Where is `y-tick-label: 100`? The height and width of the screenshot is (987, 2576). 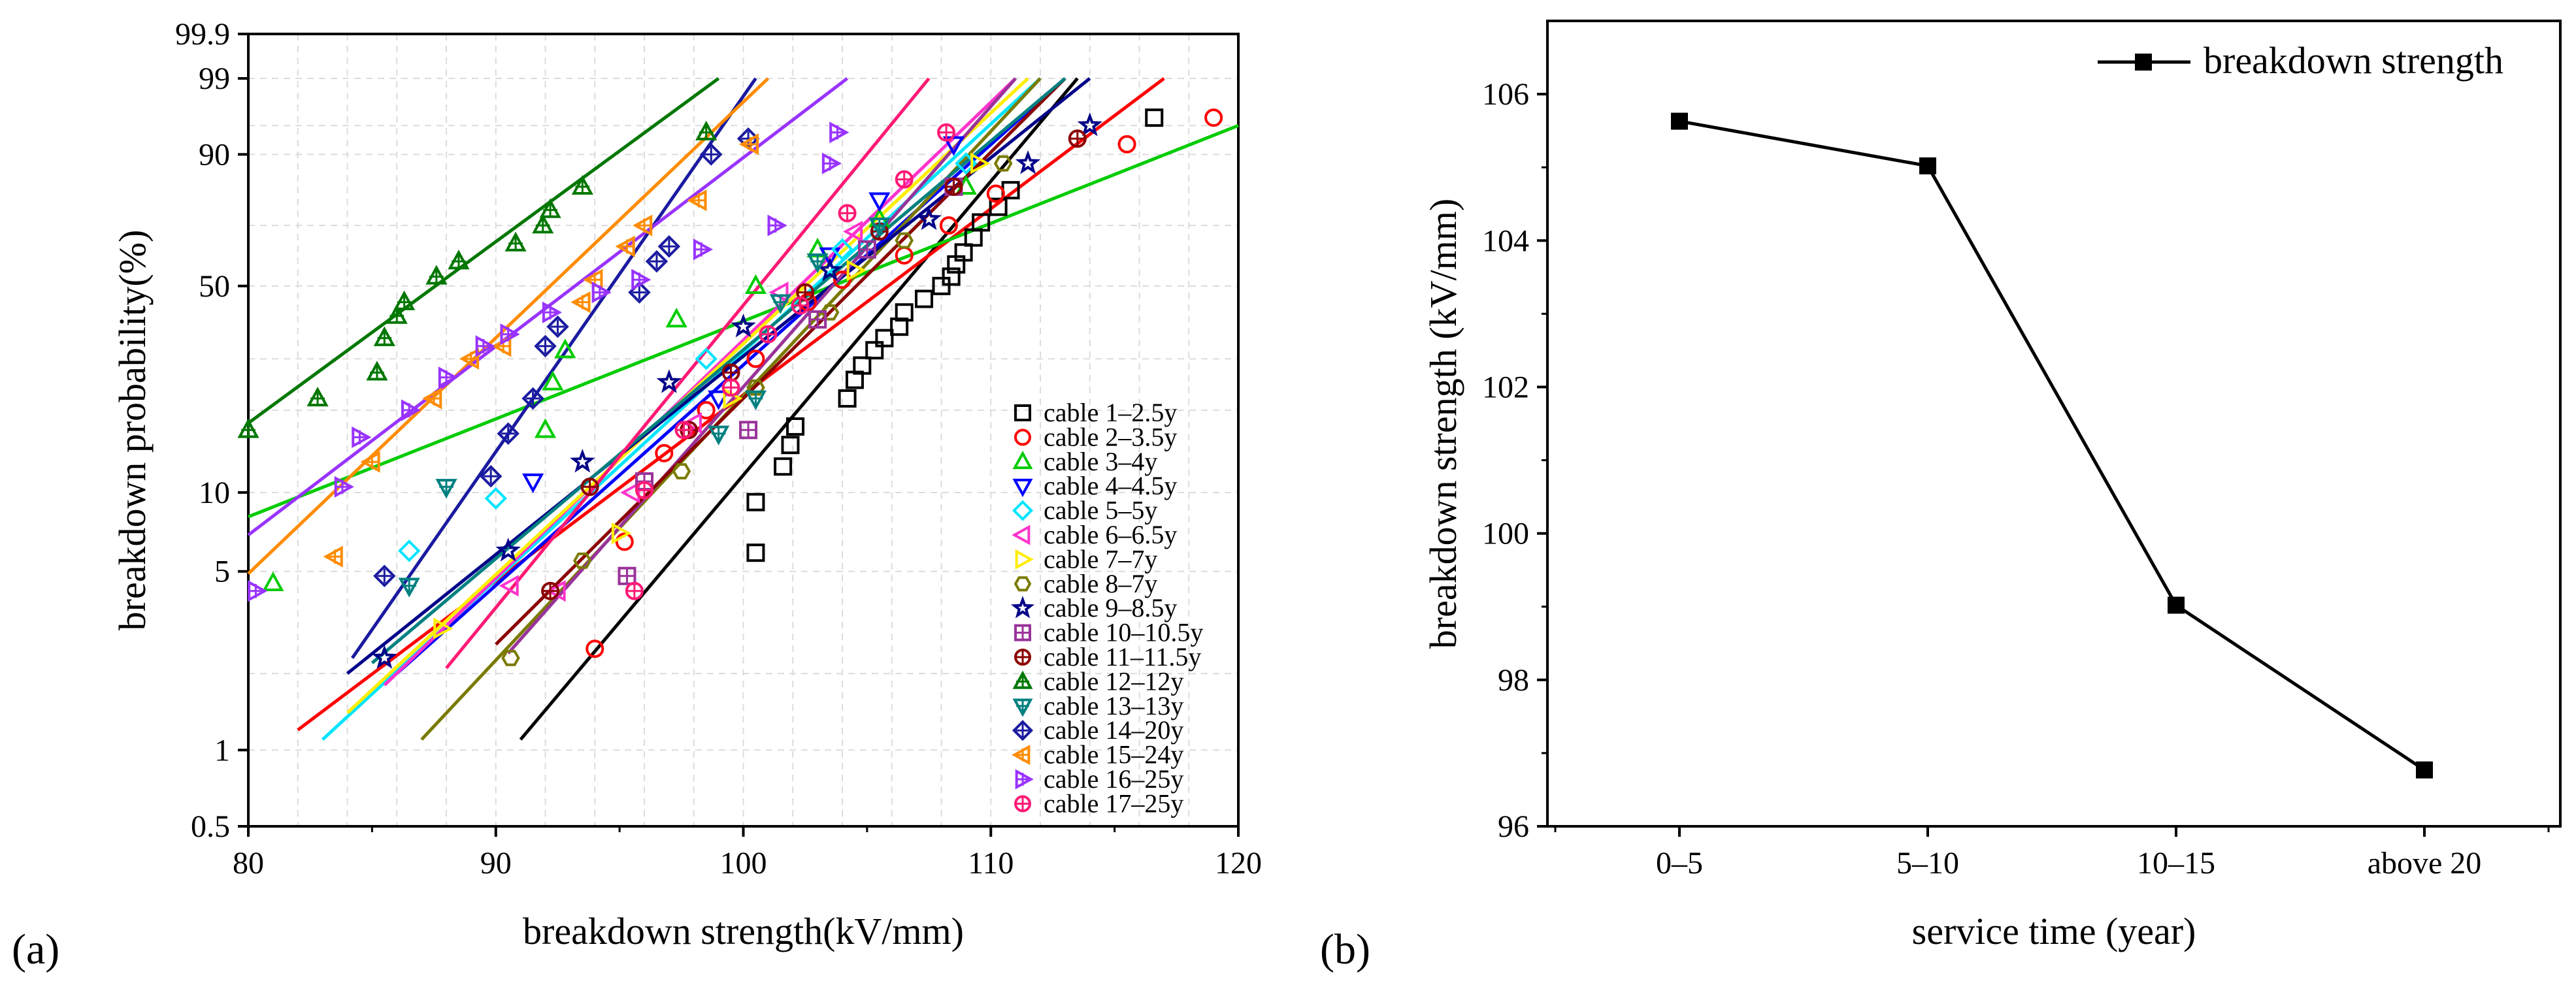 y-tick-label: 100 is located at coordinates (1505, 534).